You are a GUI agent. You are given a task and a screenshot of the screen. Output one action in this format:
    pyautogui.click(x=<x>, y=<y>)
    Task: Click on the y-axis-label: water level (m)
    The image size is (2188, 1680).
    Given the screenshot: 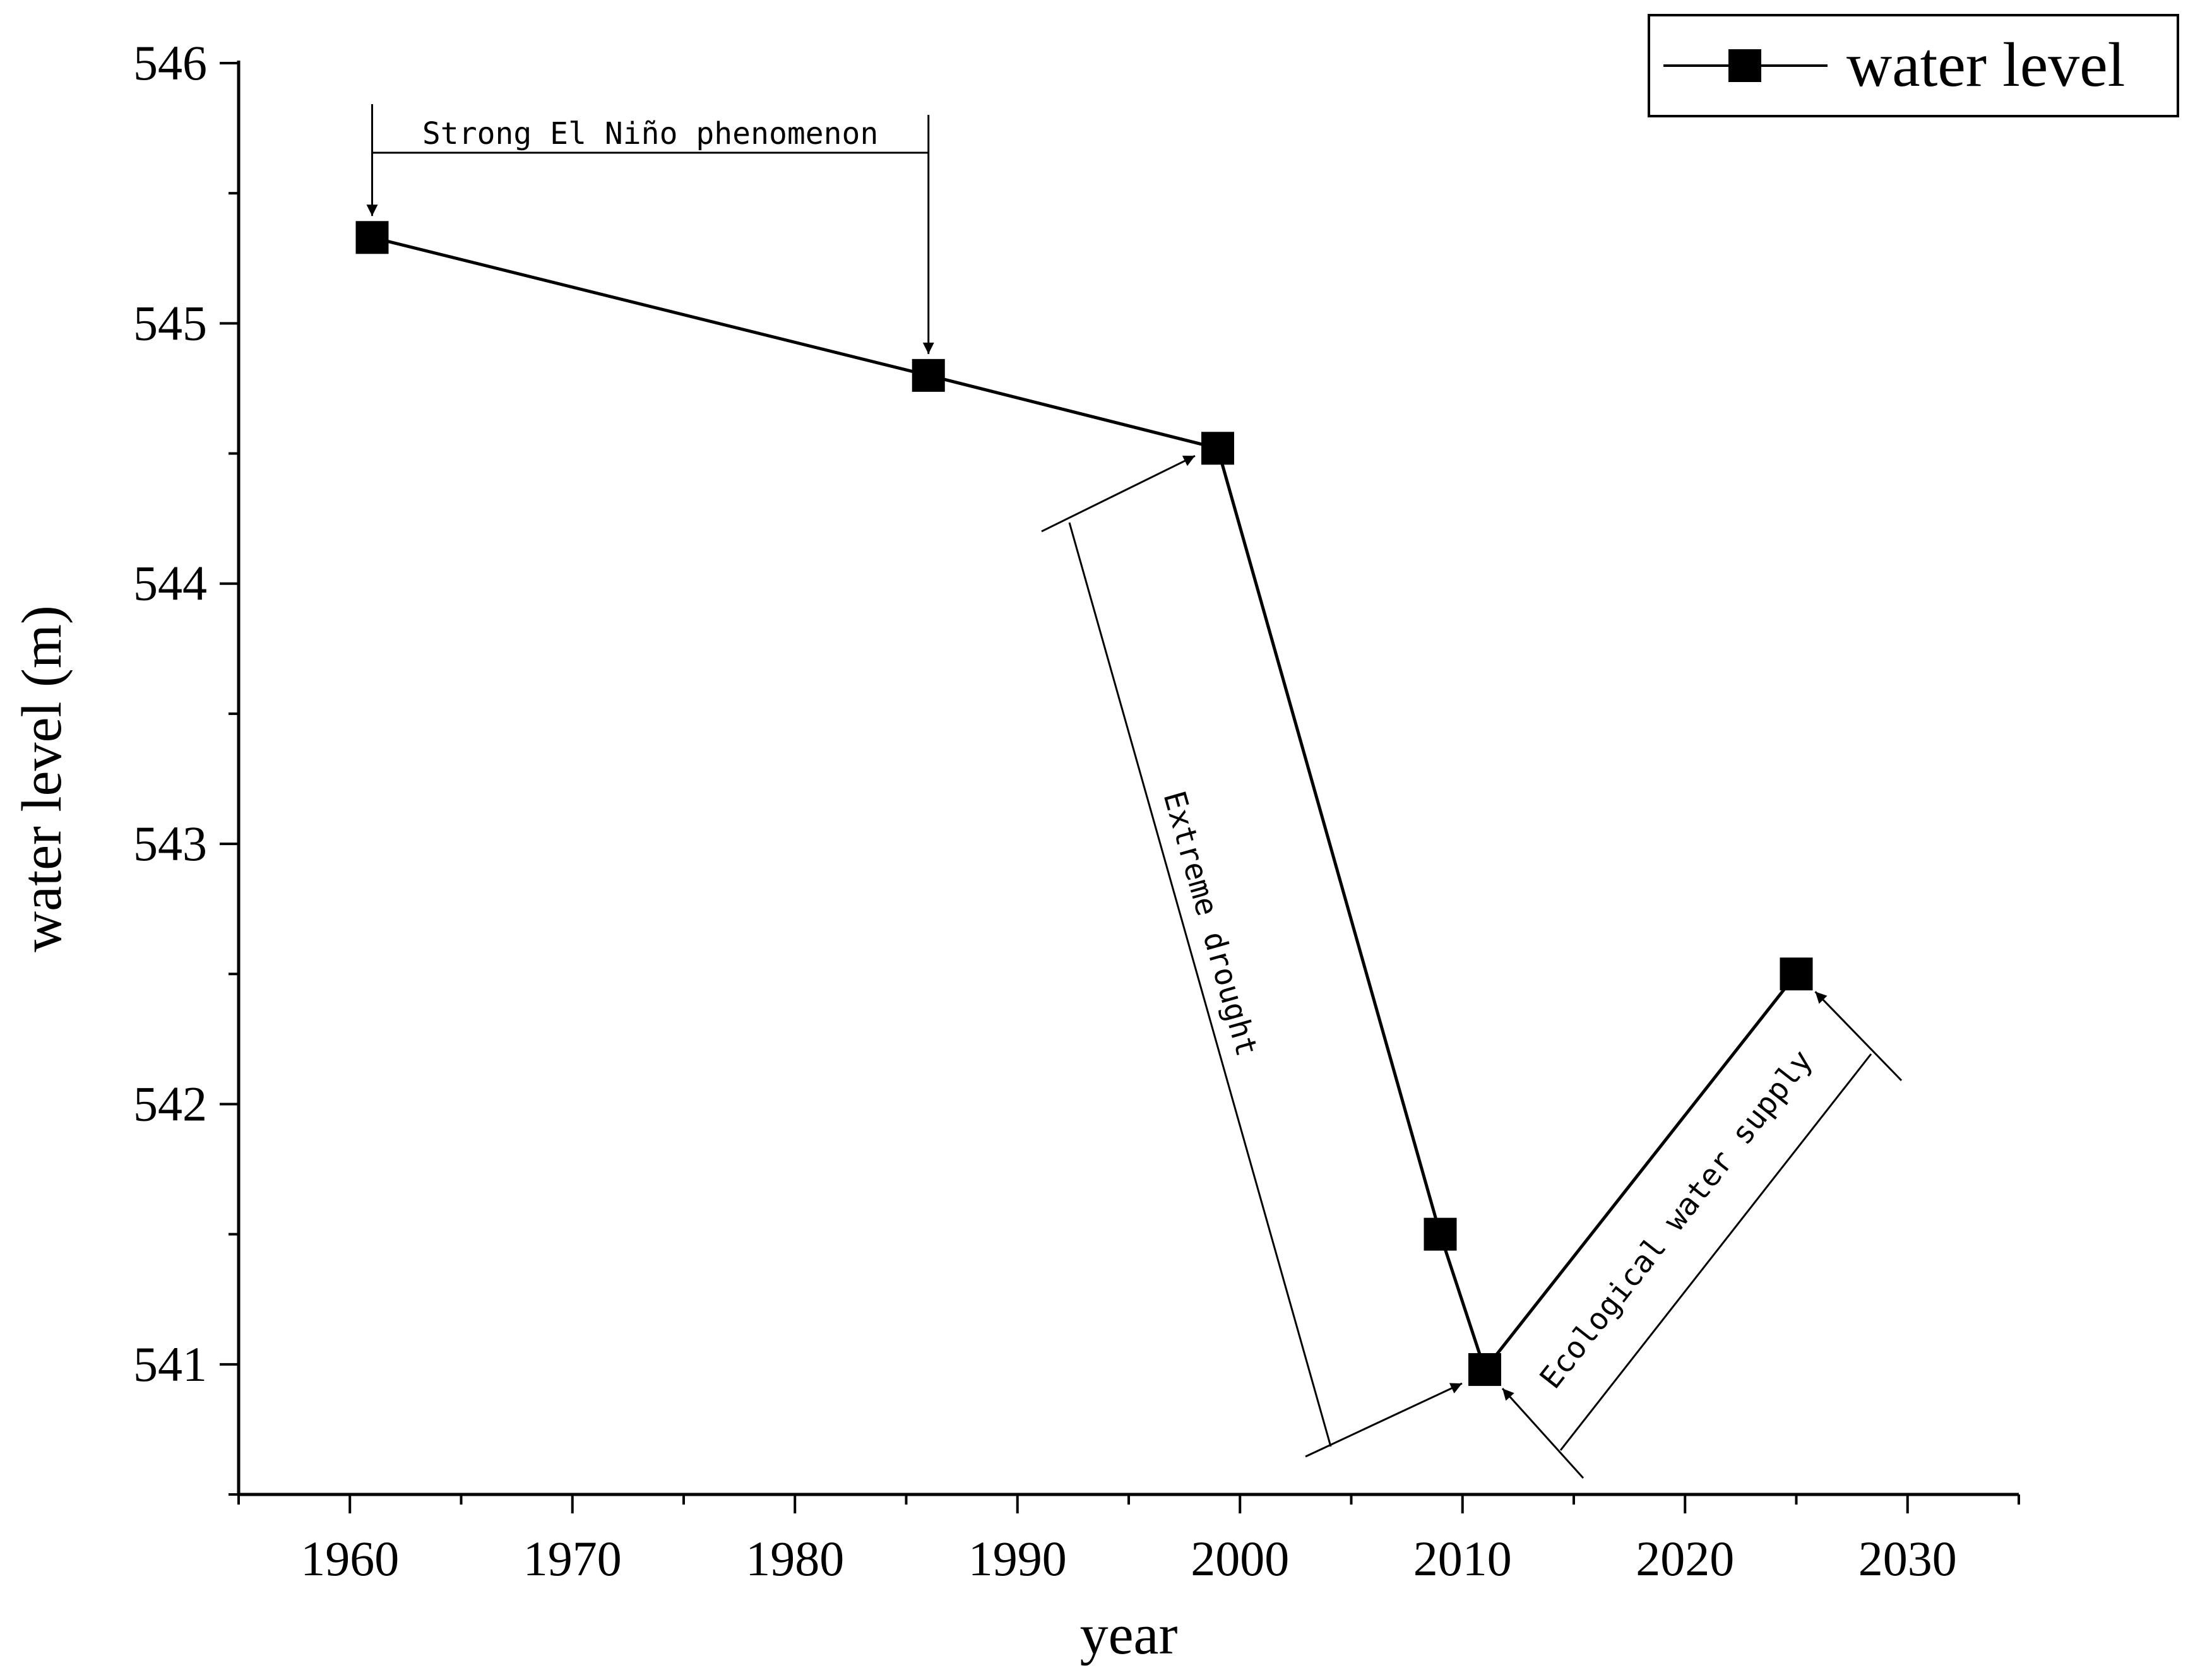 What is the action you would take?
    pyautogui.click(x=42, y=778)
    